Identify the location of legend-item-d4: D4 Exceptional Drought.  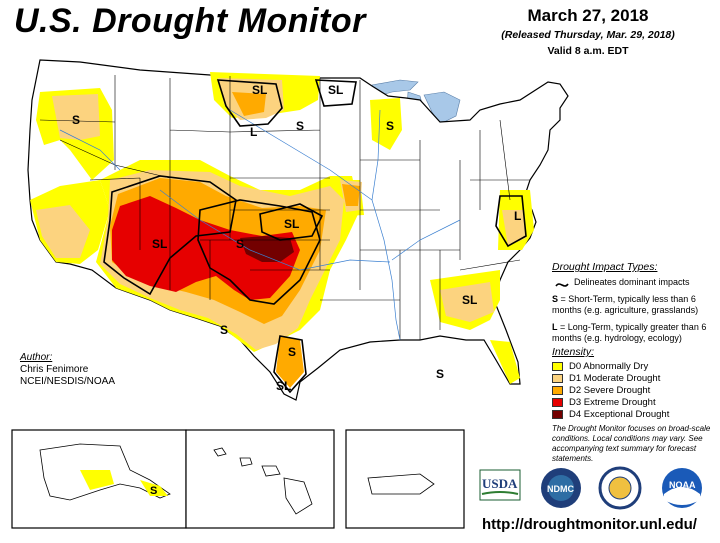
(634, 414).